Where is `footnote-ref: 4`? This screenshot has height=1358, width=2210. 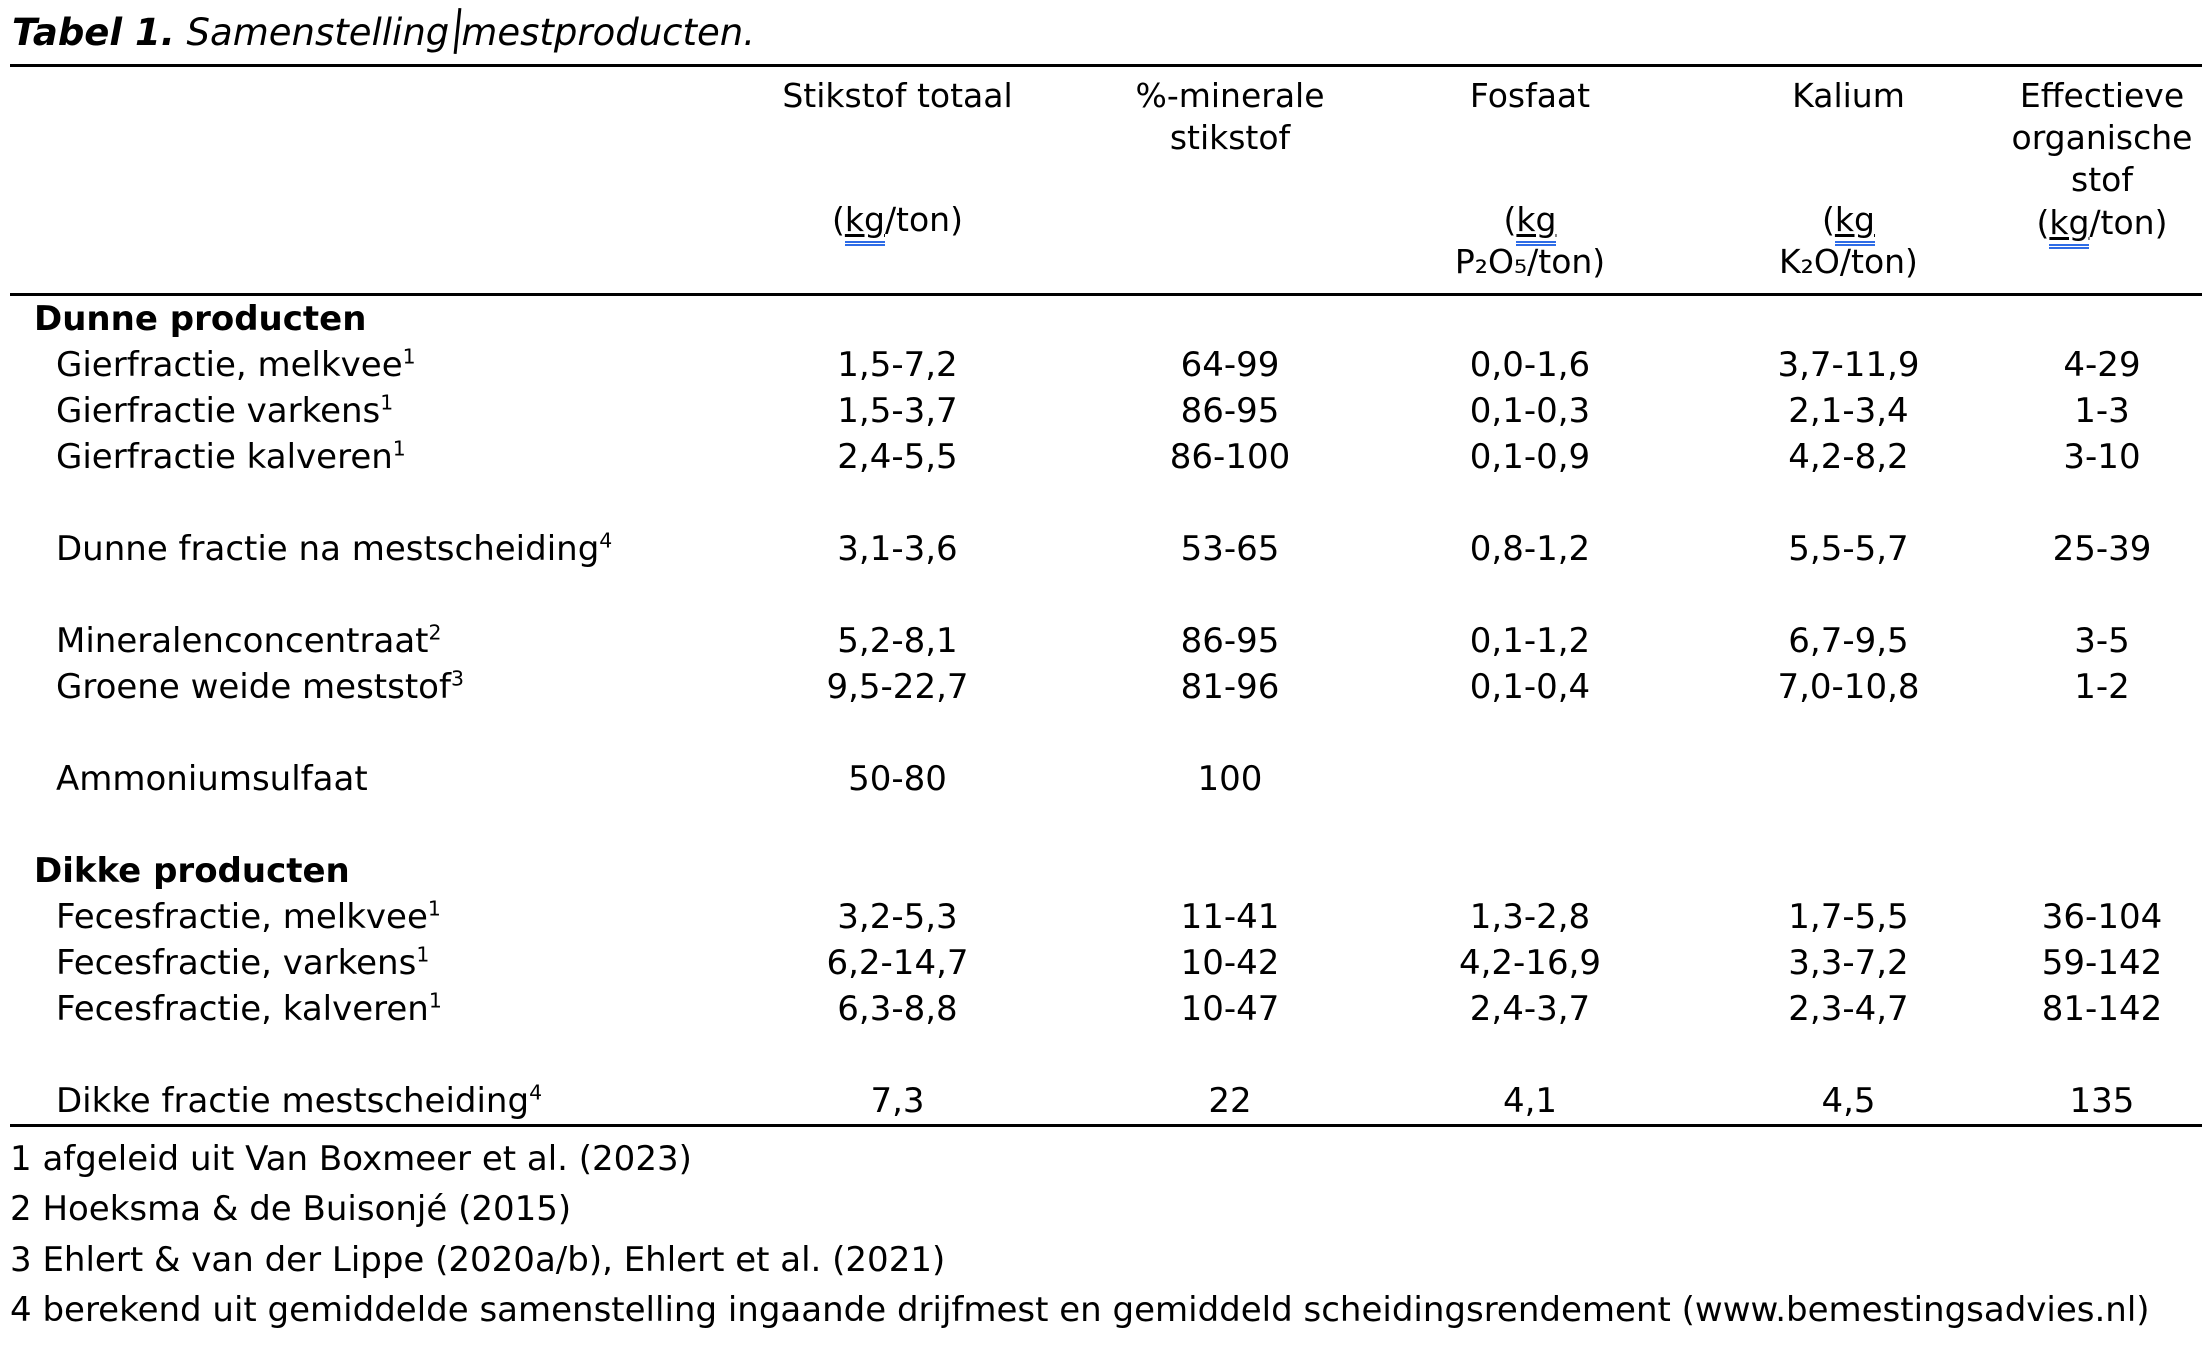 footnote-ref: 4 is located at coordinates (536, 1092).